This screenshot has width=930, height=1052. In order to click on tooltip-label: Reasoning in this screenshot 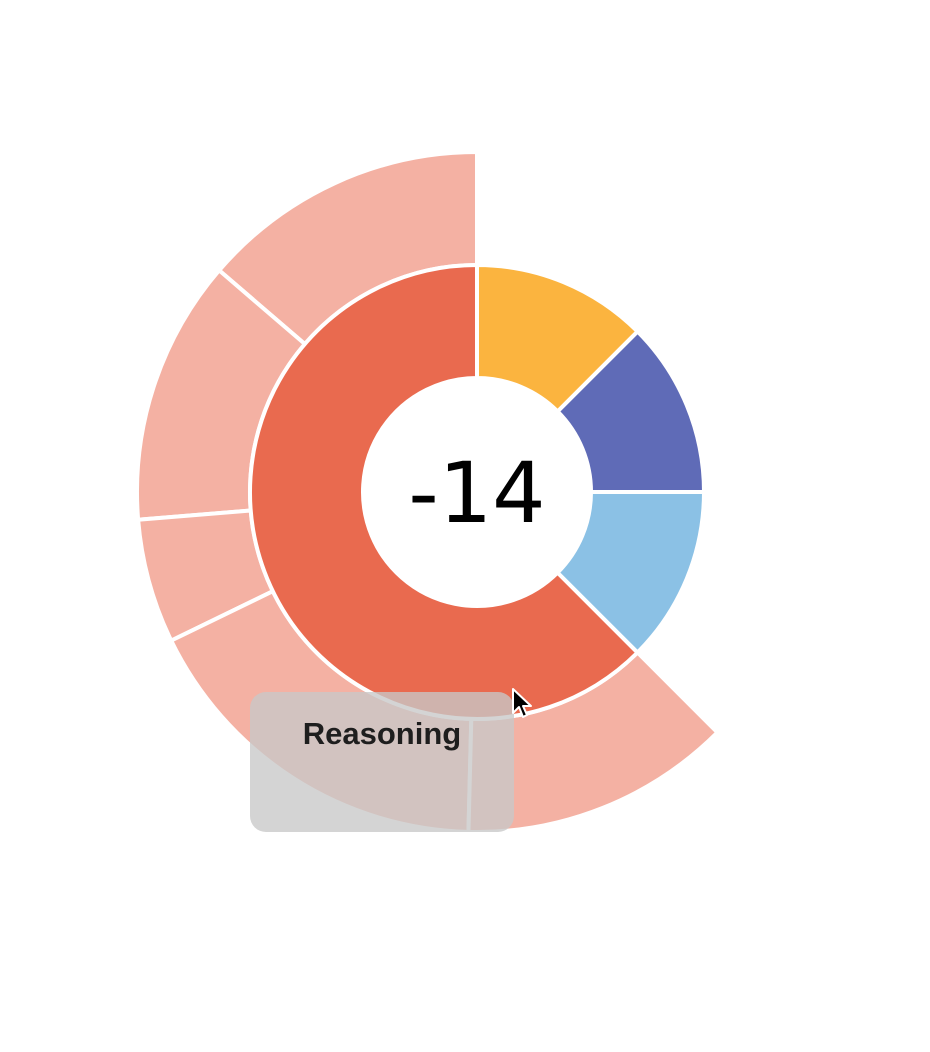, I will do `click(382, 733)`.